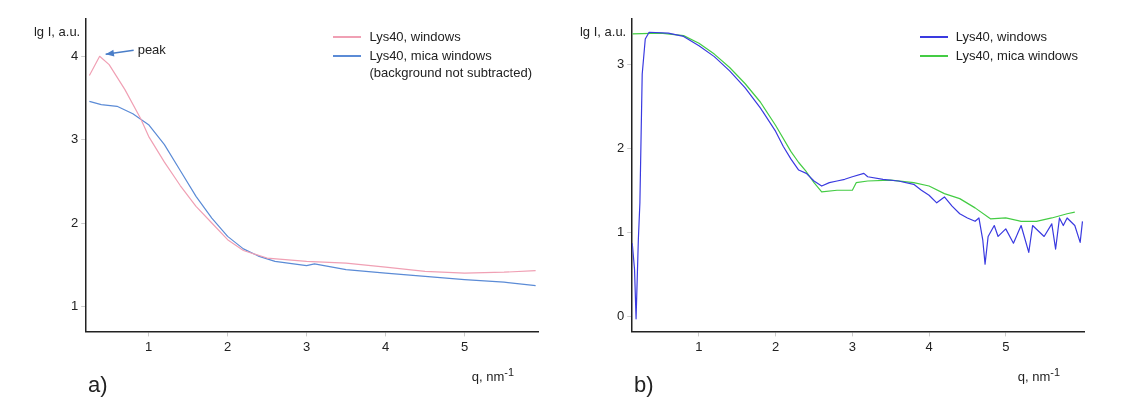 The width and height of the screenshot is (1128, 407). Describe the element at coordinates (450, 64) in the screenshot. I see `legend-label: Lys40, mica windows (background not subtracted)` at that location.